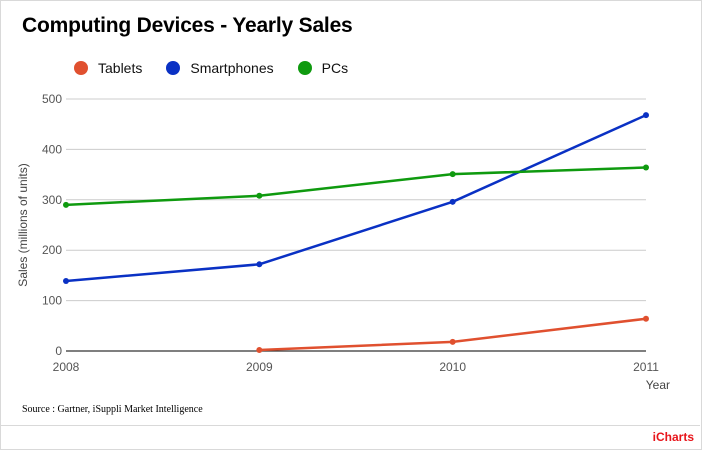 This screenshot has height=450, width=702. I want to click on legend-item-pcs: PCs, so click(323, 68).